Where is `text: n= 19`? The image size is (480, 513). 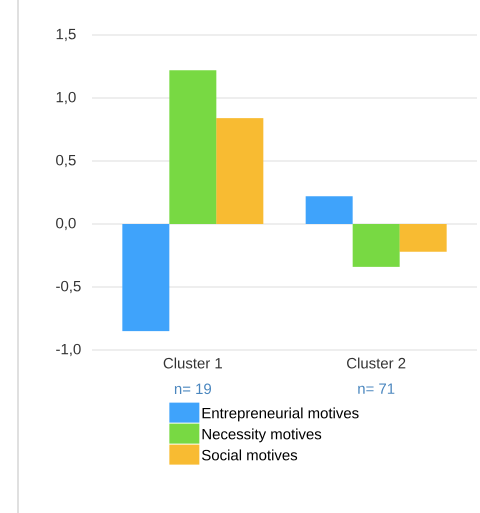
text: n= 19 is located at coordinates (193, 389).